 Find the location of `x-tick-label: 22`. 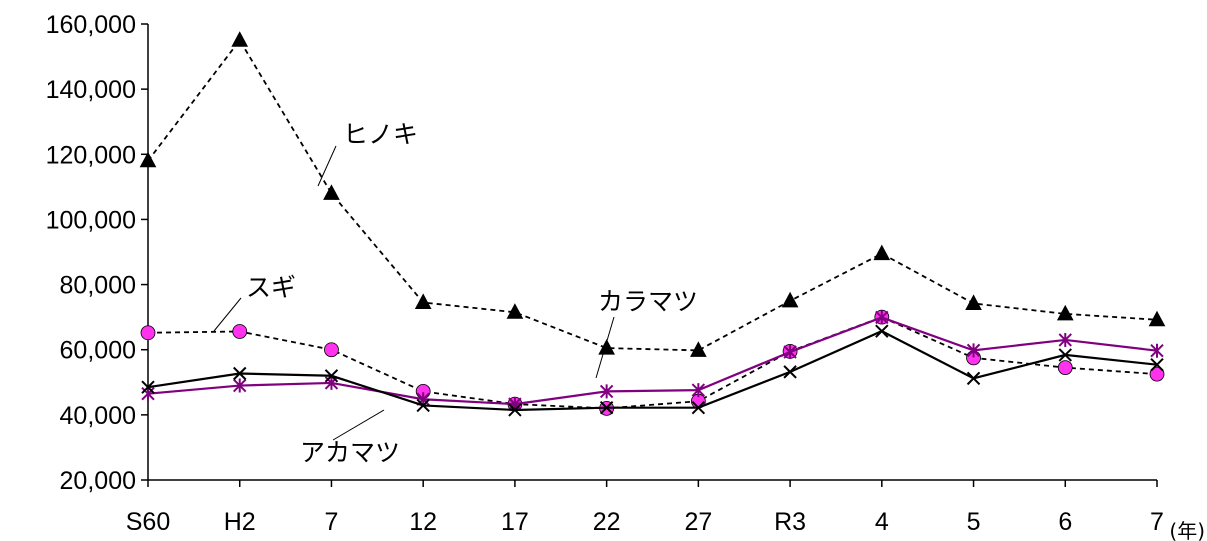

x-tick-label: 22 is located at coordinates (607, 522).